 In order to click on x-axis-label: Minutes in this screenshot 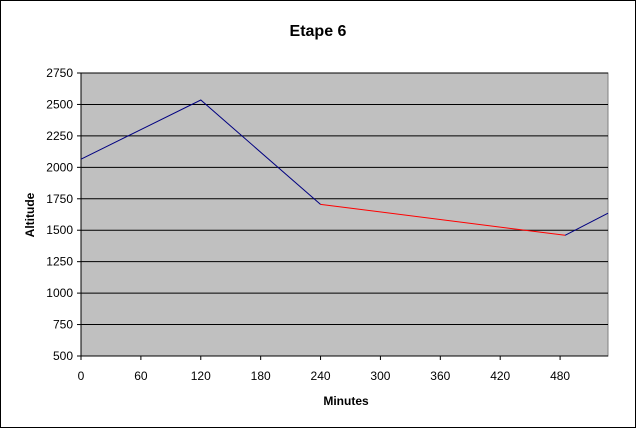, I will do `click(346, 401)`.